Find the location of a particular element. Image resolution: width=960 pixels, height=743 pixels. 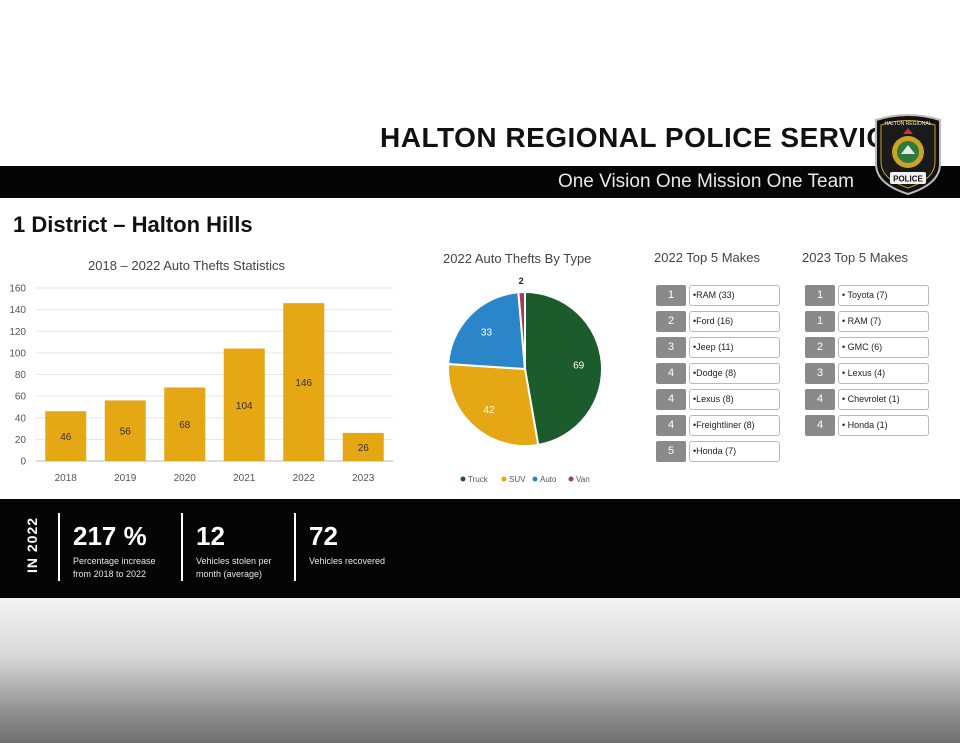

stat-label: Percentage increase from 2018 to 2022 is located at coordinates (114, 567).